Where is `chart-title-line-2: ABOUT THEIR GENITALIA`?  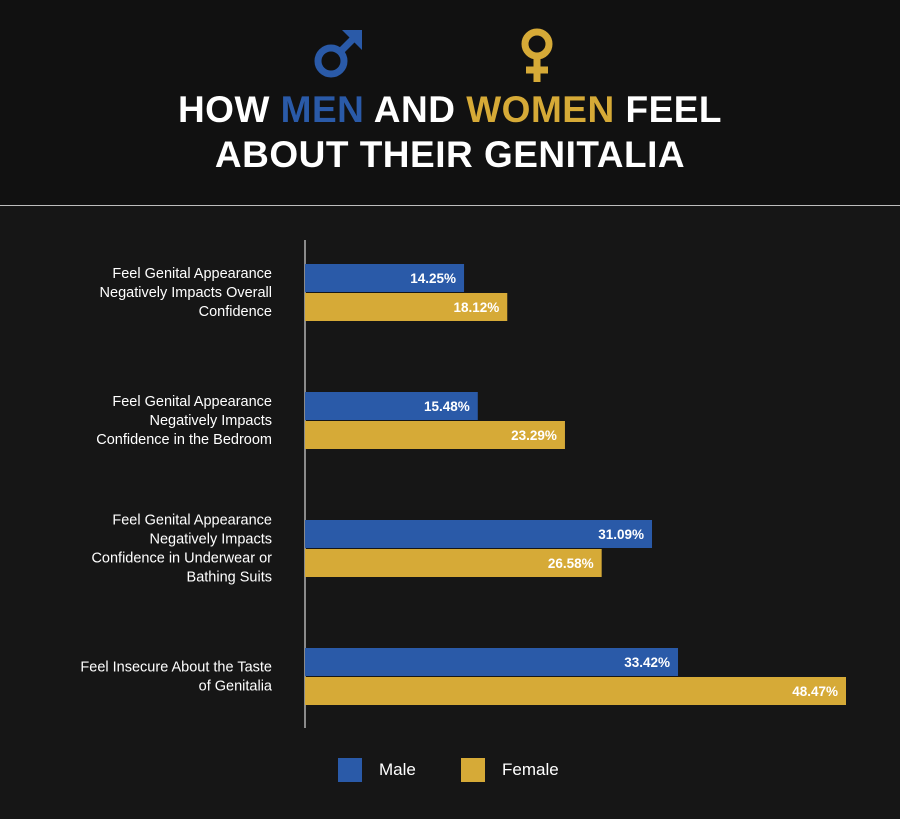 chart-title-line-2: ABOUT THEIR GENITALIA is located at coordinates (450, 154).